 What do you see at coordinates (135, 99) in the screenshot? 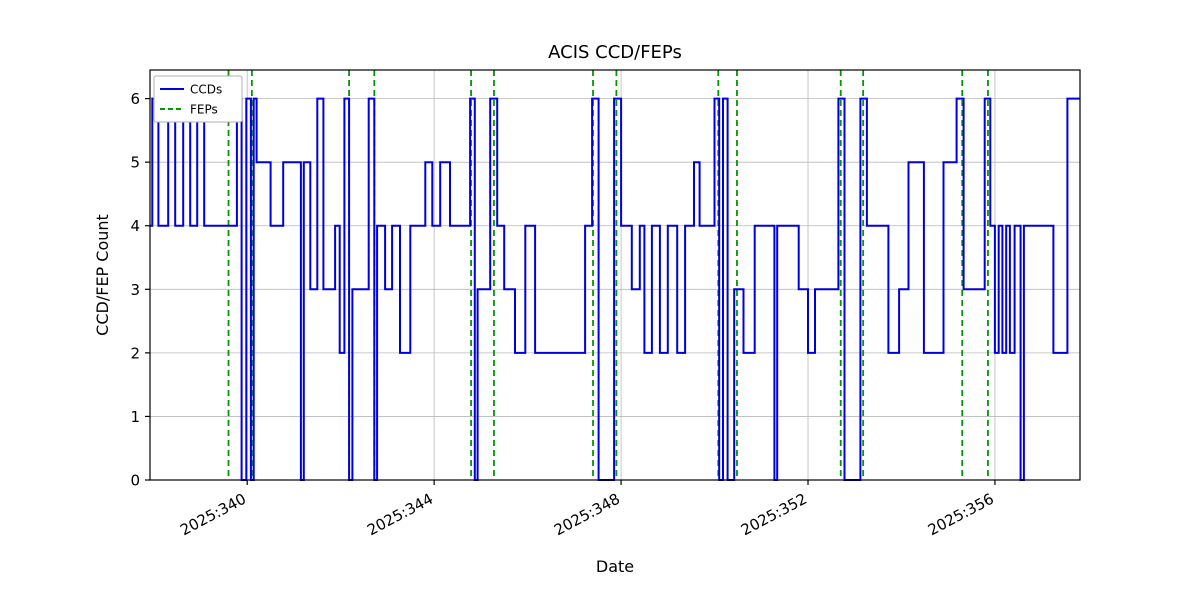
I see `y-tick-label: 6` at bounding box center [135, 99].